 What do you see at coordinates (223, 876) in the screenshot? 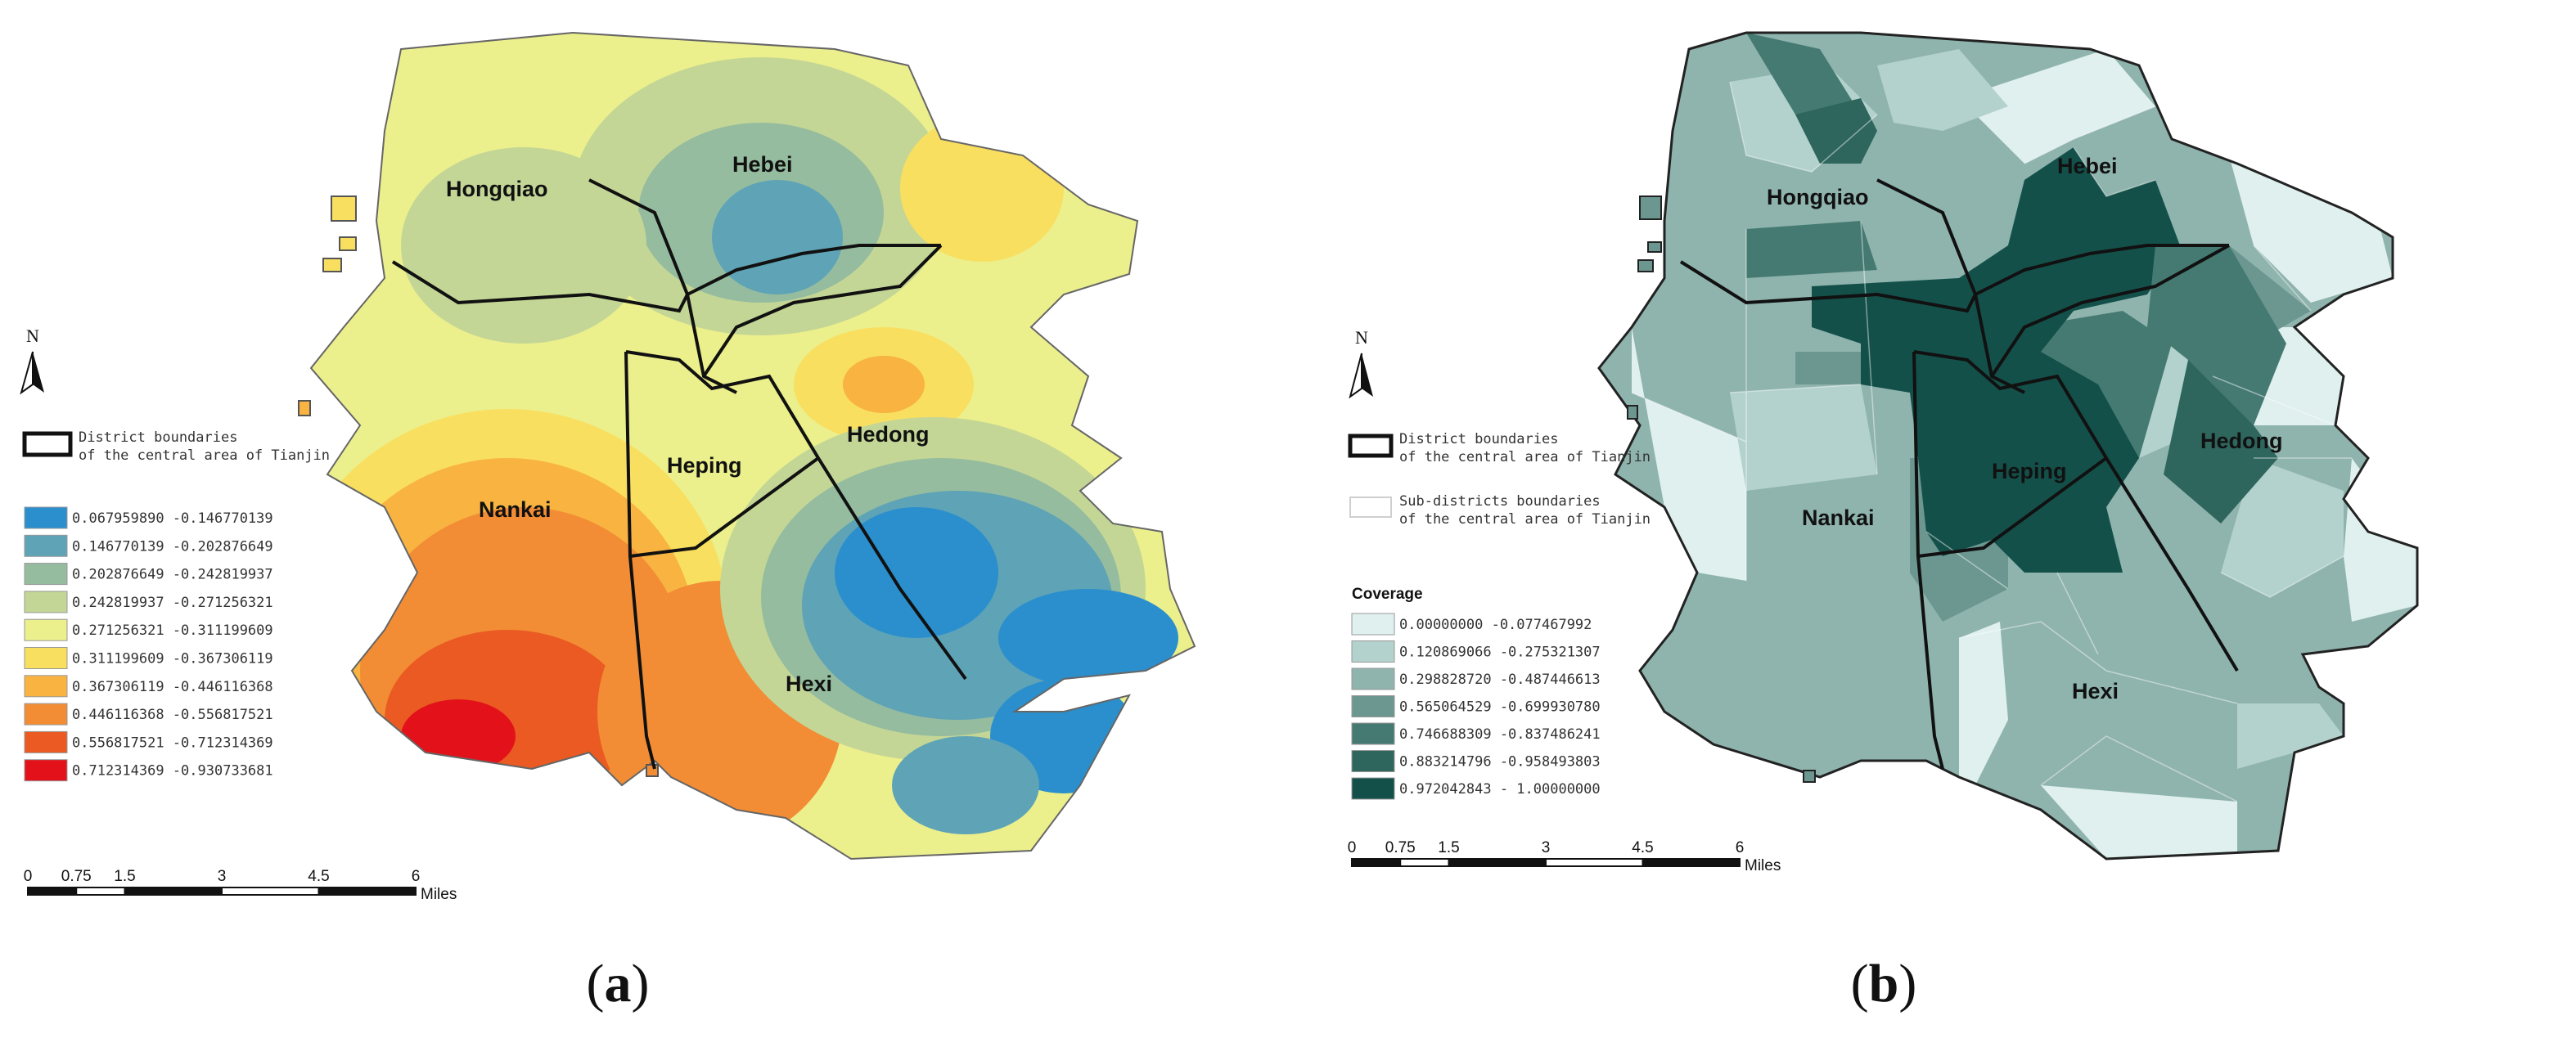
I see `scale-tick-label: 3` at bounding box center [223, 876].